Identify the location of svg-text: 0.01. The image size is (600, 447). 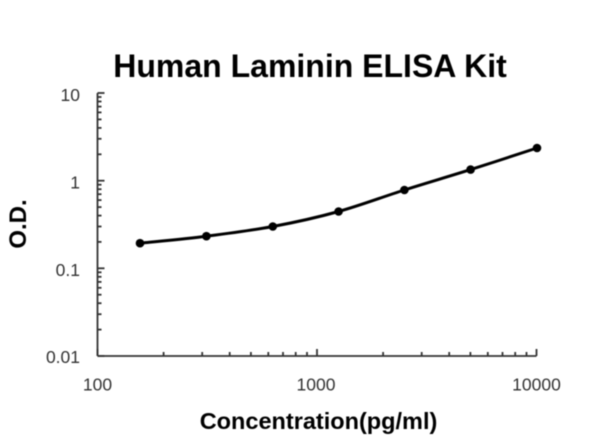
(63, 357).